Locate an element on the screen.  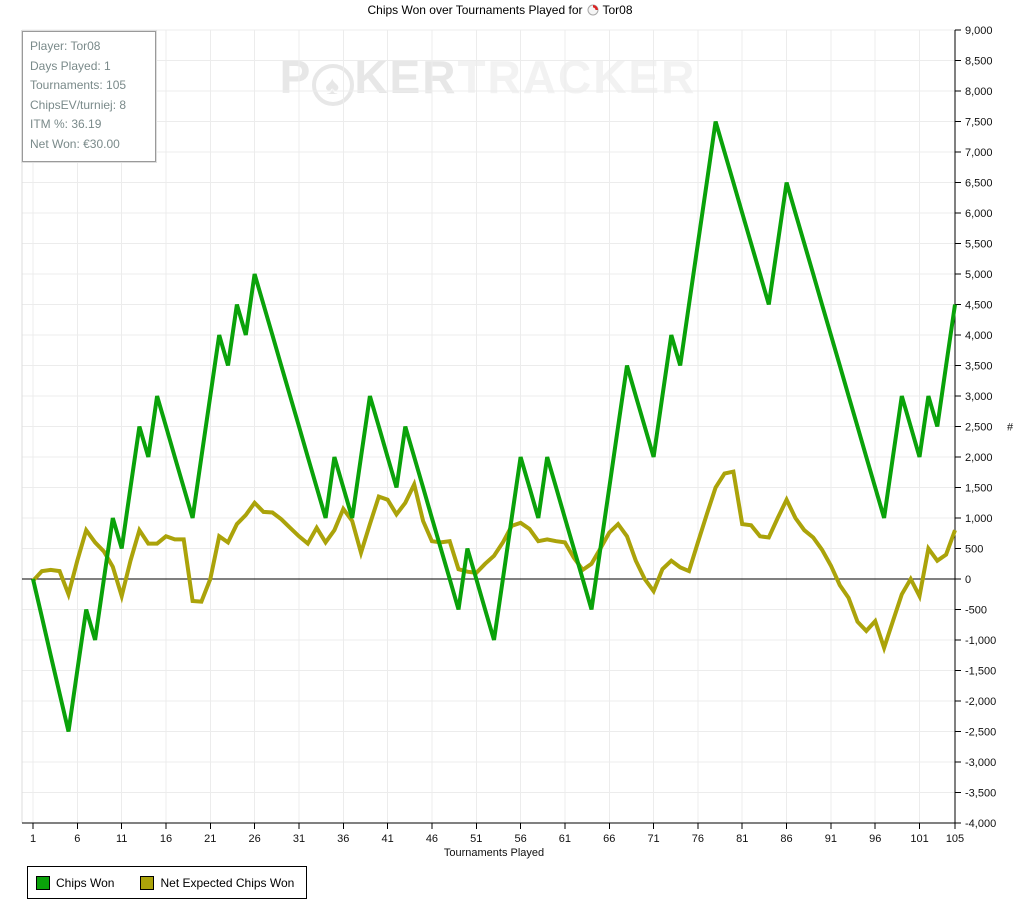
pokertracker-icon is located at coordinates (593, 11).